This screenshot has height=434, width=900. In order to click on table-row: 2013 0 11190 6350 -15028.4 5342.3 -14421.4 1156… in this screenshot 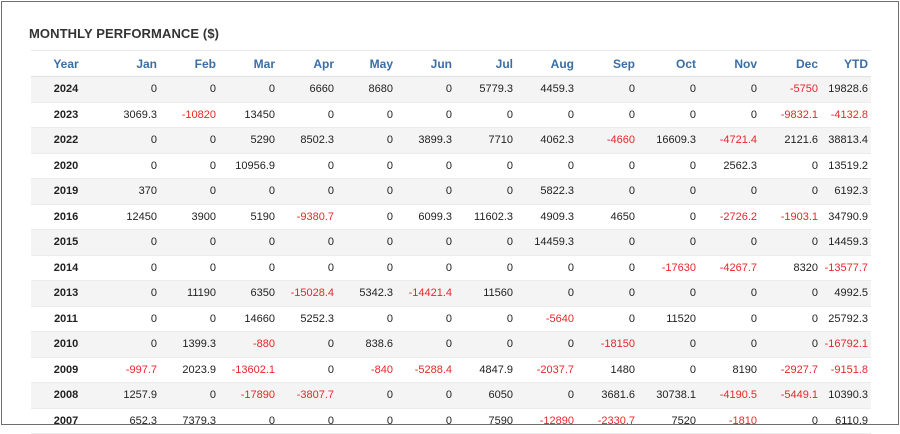, I will do `click(451, 293)`.